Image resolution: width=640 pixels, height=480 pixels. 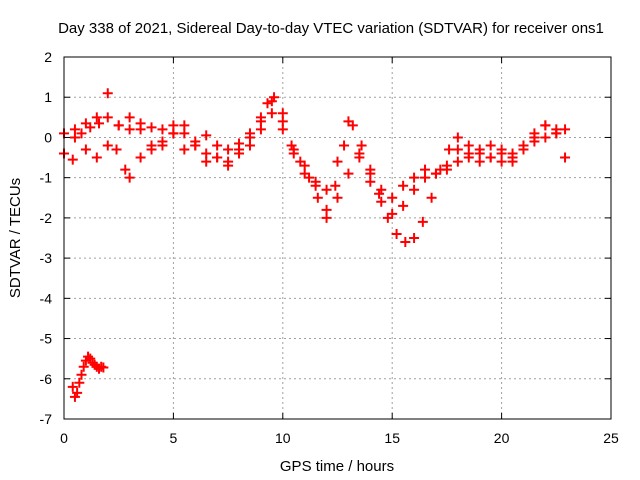 What do you see at coordinates (46, 379) in the screenshot?
I see `y-tick-label: -6` at bounding box center [46, 379].